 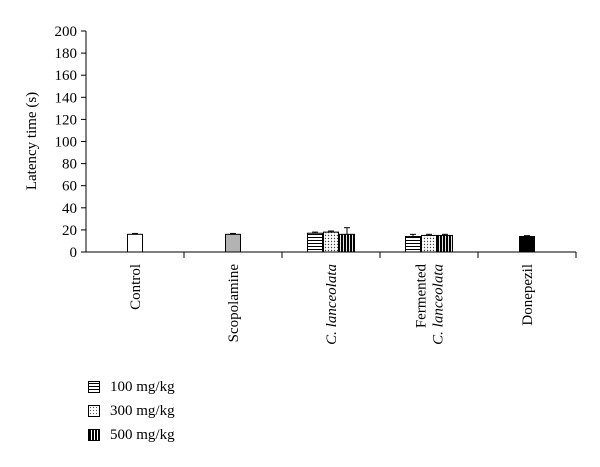 What do you see at coordinates (422, 296) in the screenshot?
I see `category-label: Fermented` at bounding box center [422, 296].